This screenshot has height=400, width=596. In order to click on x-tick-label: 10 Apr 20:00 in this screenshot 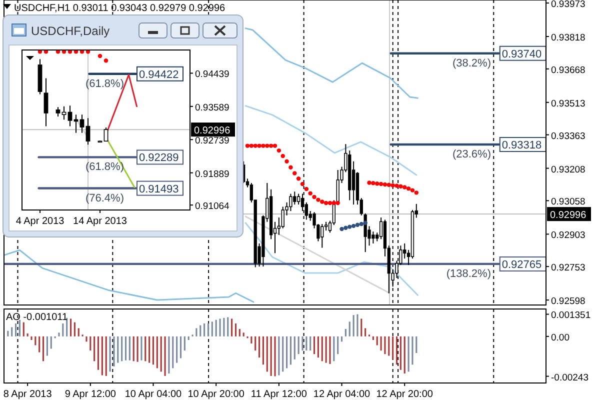, I will do `click(216, 394)`.